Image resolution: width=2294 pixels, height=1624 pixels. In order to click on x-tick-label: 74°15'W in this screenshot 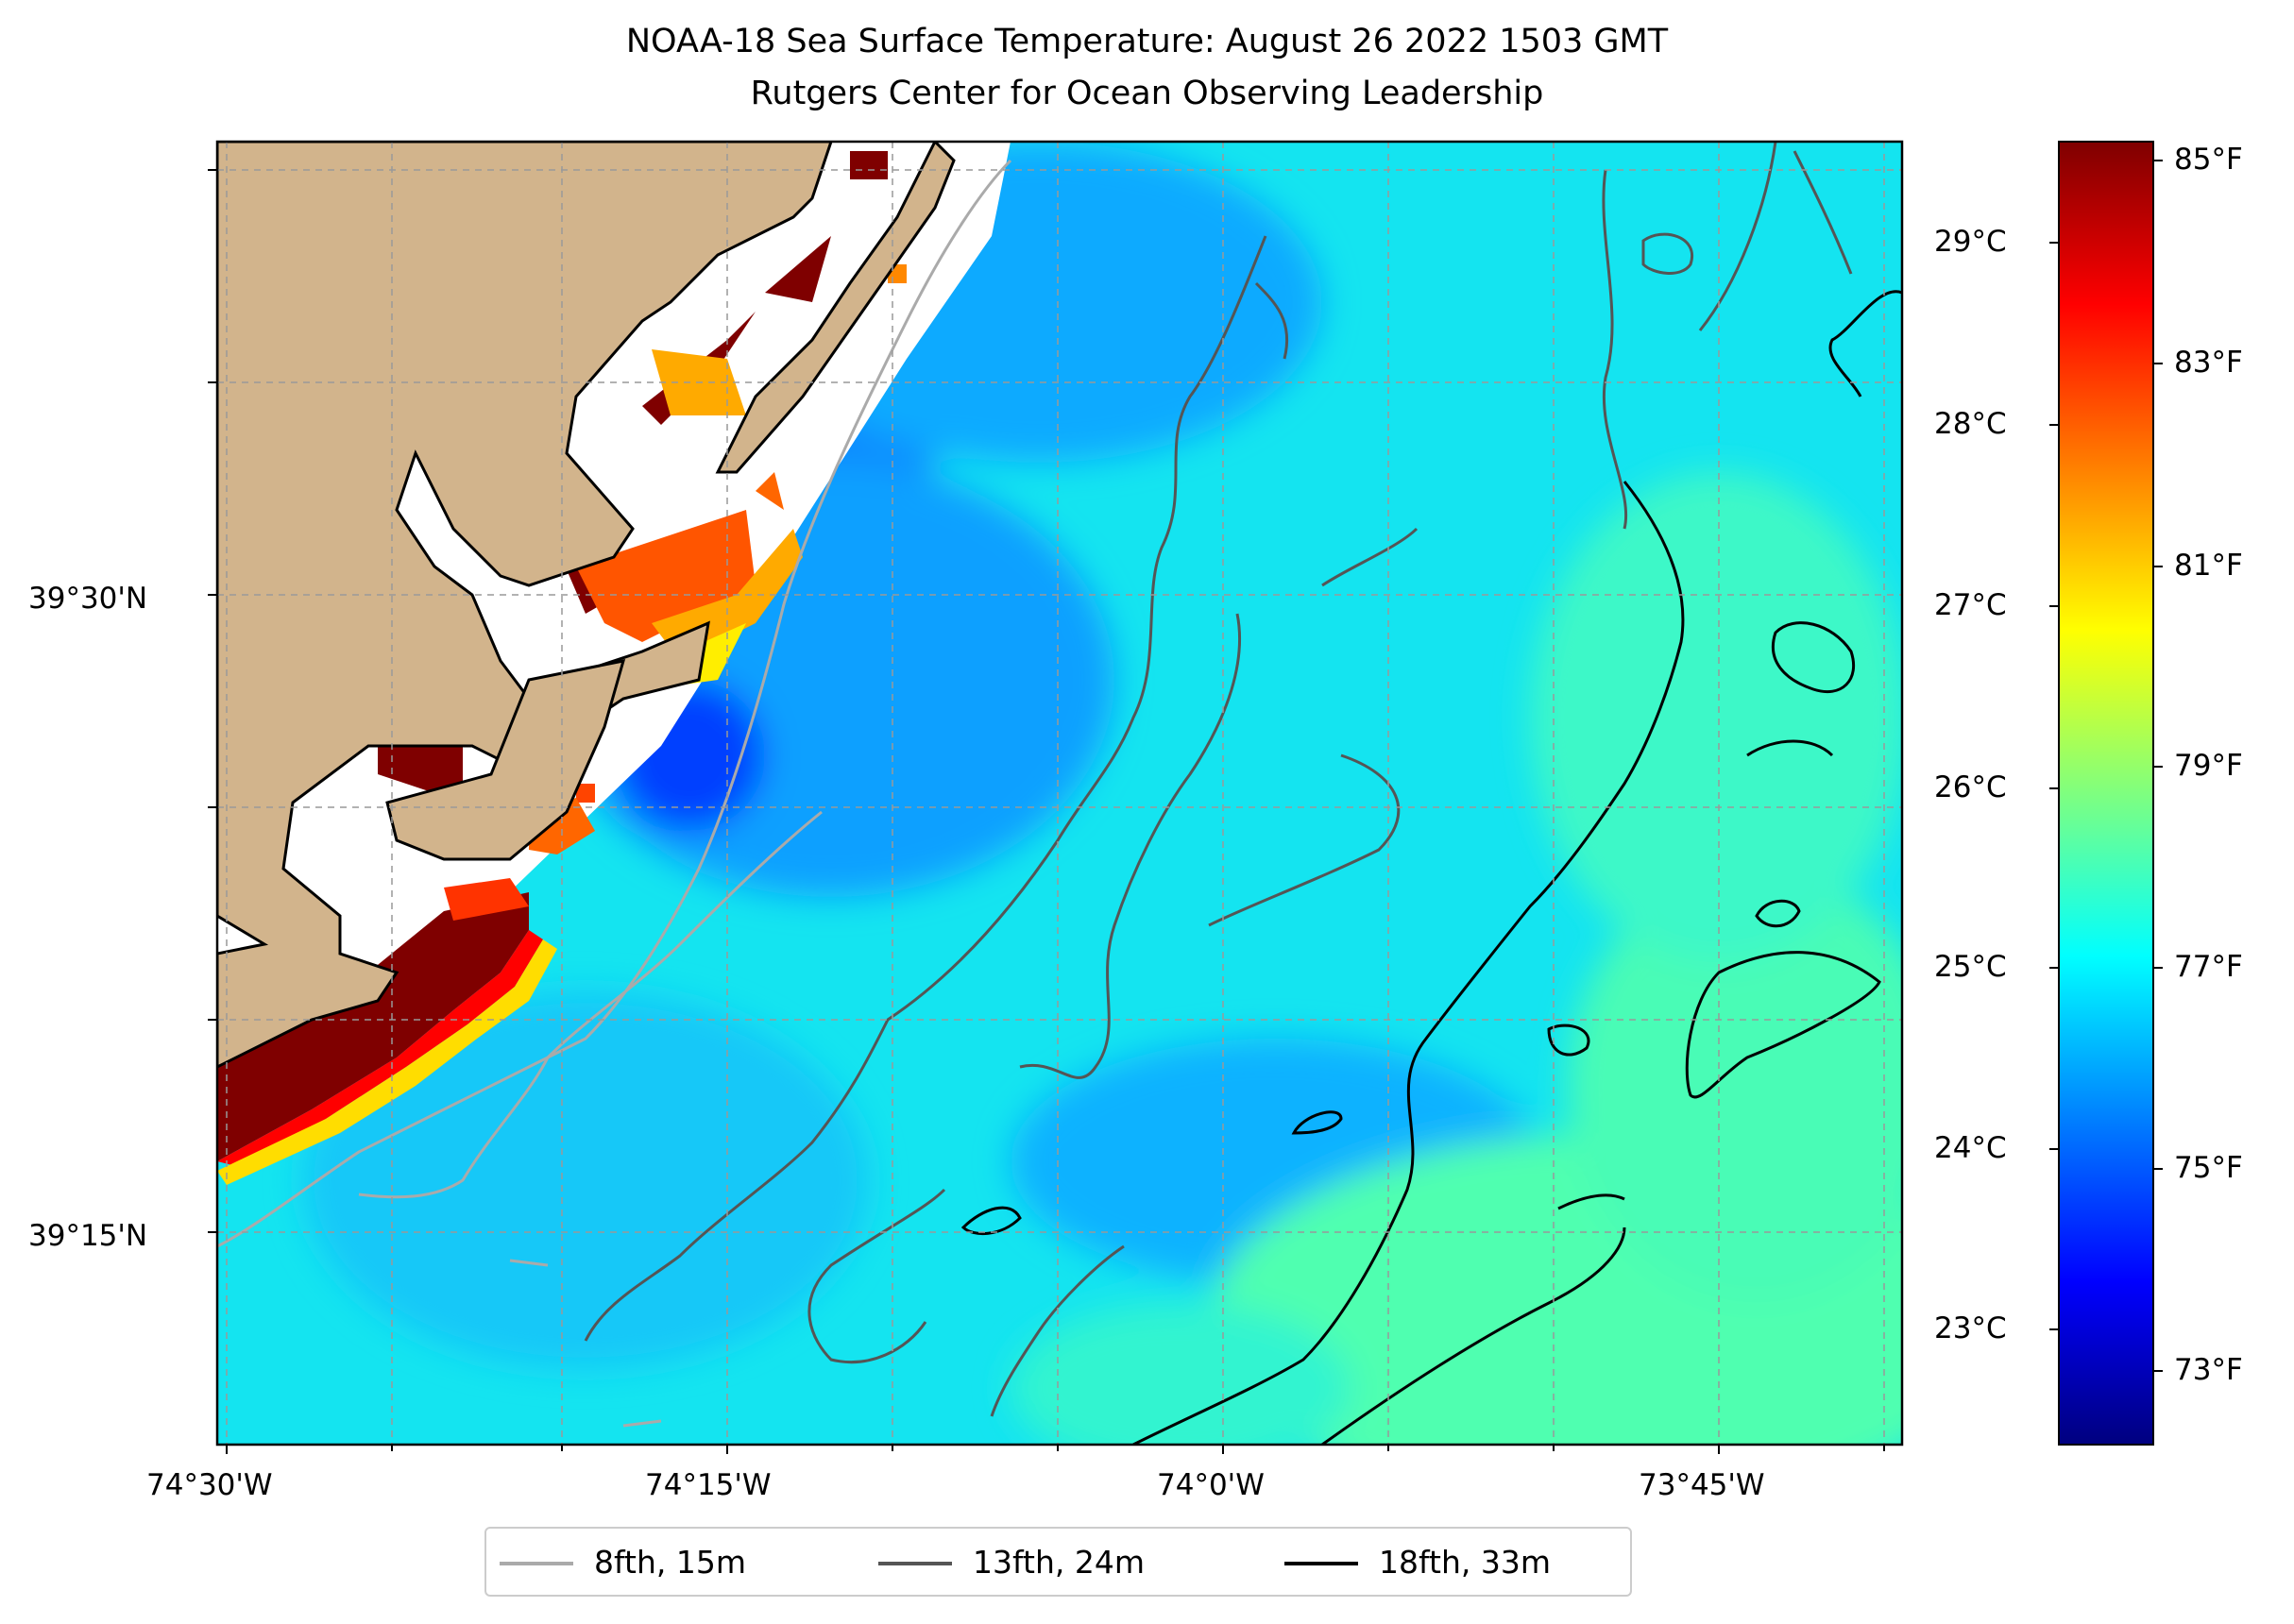, I will do `click(708, 1485)`.